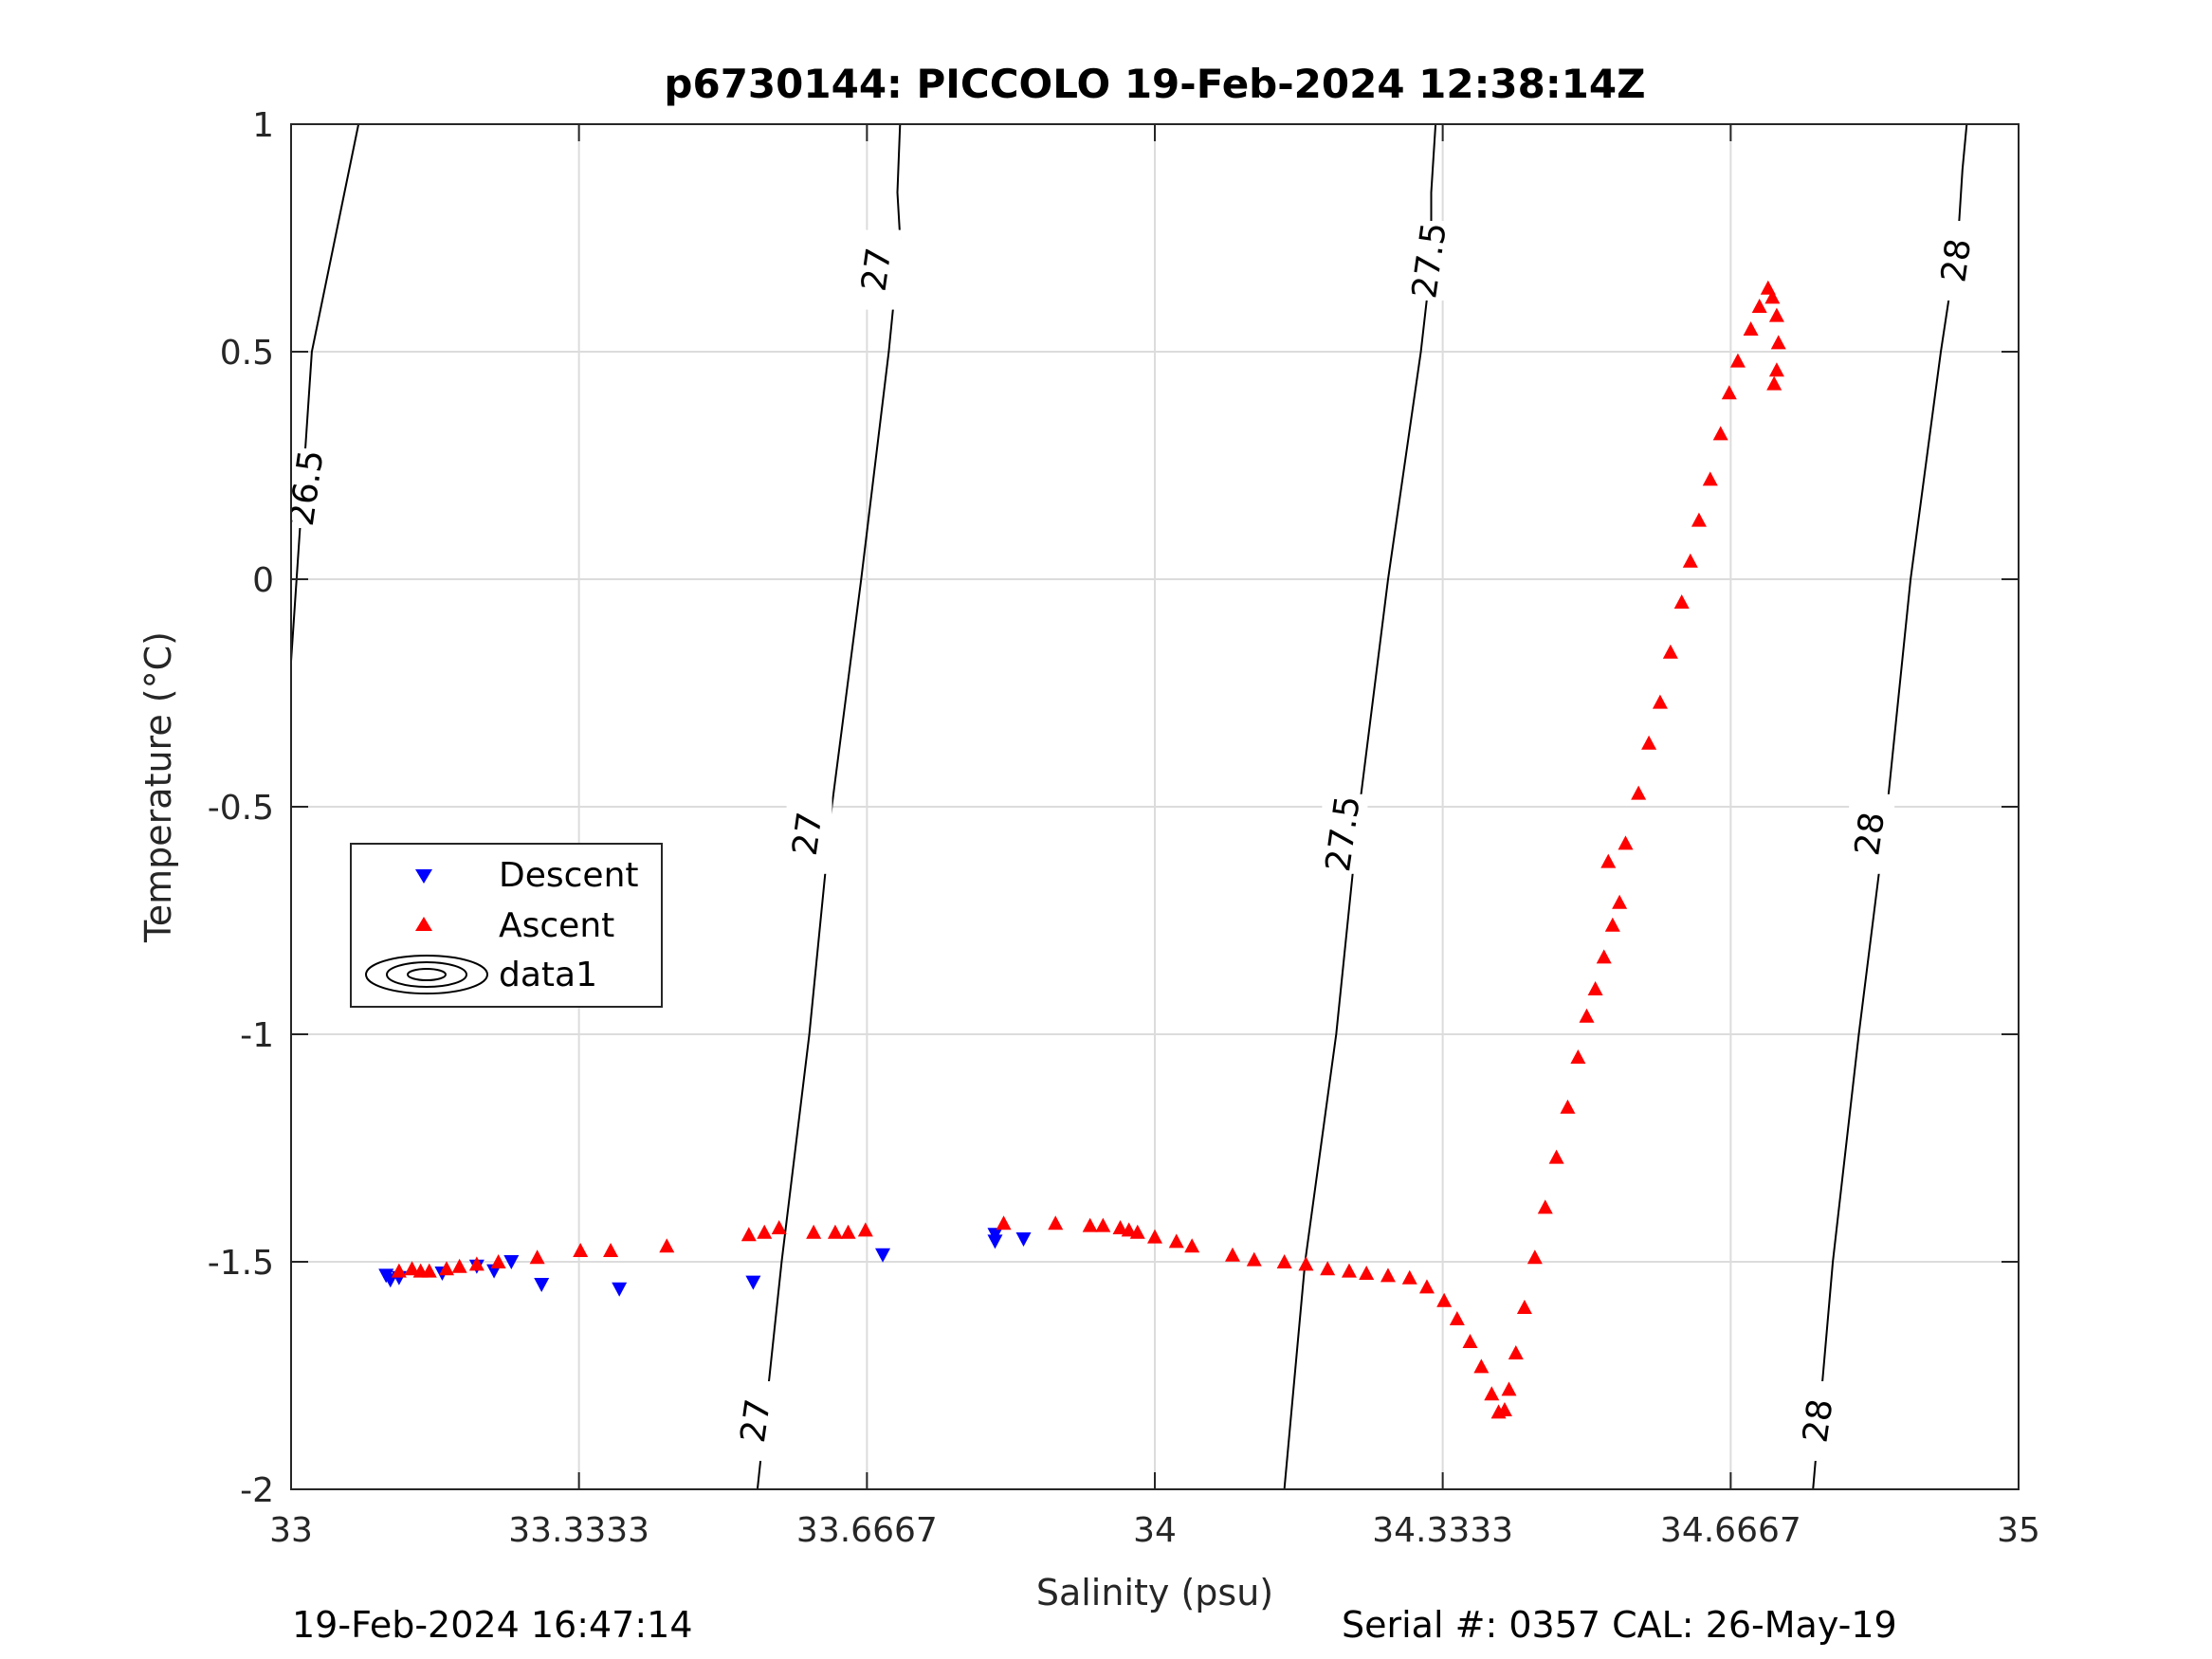  I want to click on legend-descent-marker, so click(423, 876).